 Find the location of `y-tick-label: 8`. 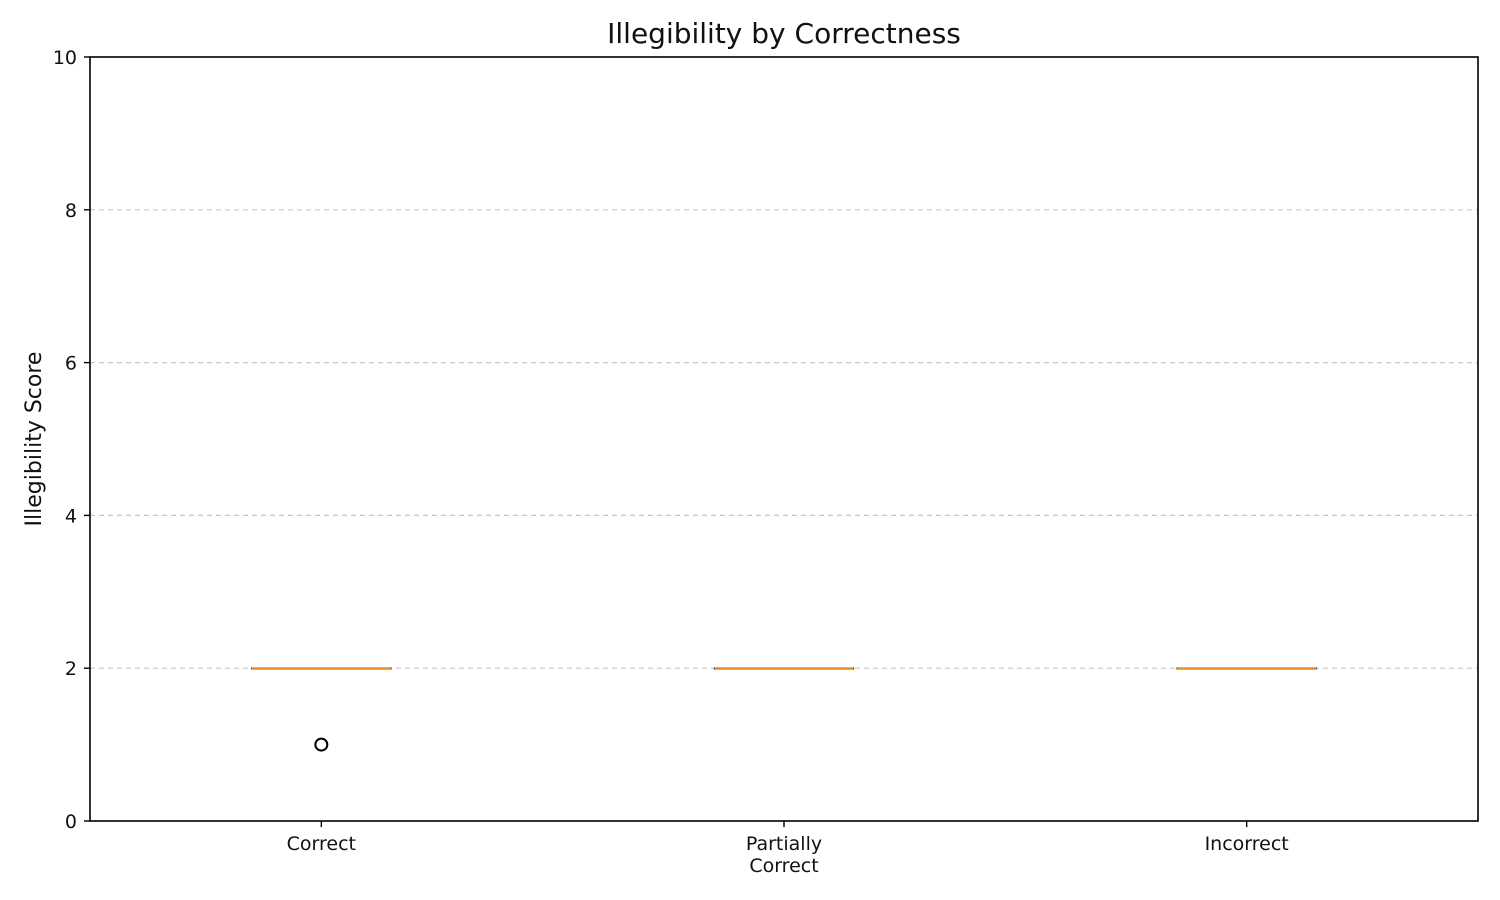

y-tick-label: 8 is located at coordinates (71, 211).